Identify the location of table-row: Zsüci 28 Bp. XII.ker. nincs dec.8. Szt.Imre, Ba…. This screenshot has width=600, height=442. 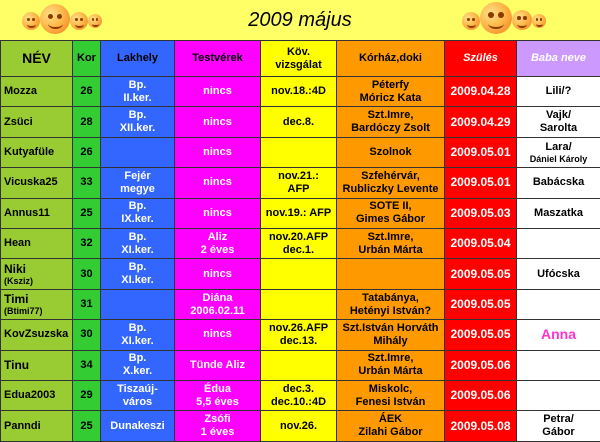
(300, 122).